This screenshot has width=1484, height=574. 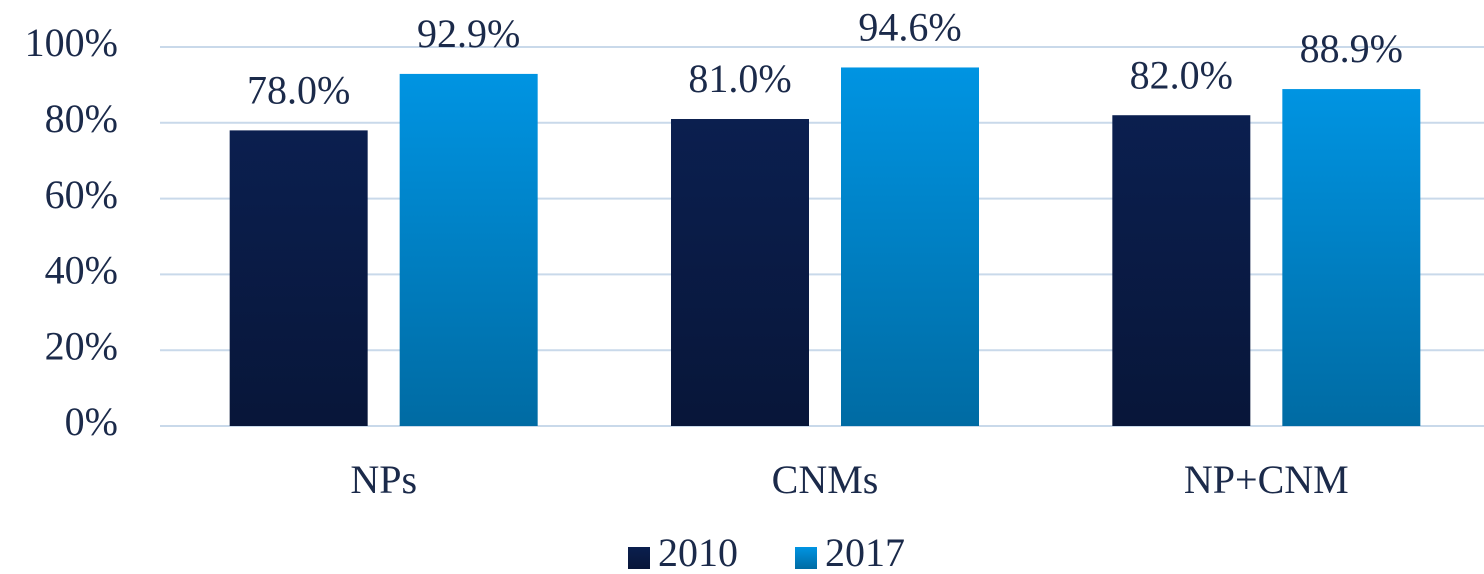 I want to click on y-tick-label: 0%, so click(x=91, y=421).